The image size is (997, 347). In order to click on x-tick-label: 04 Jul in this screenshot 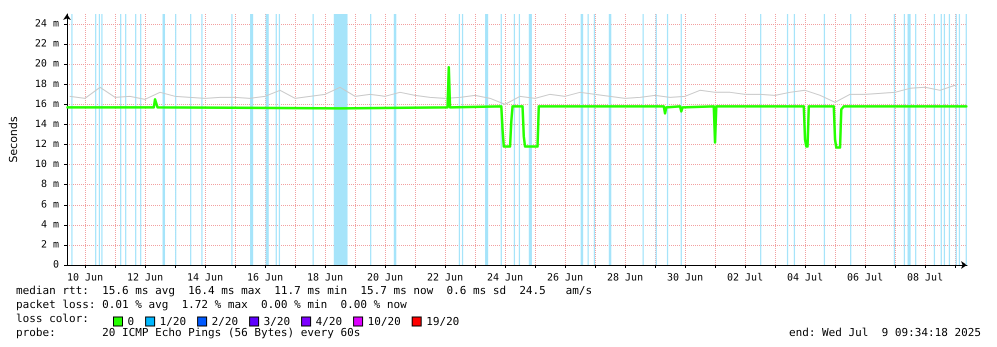, I will do `click(805, 278)`.